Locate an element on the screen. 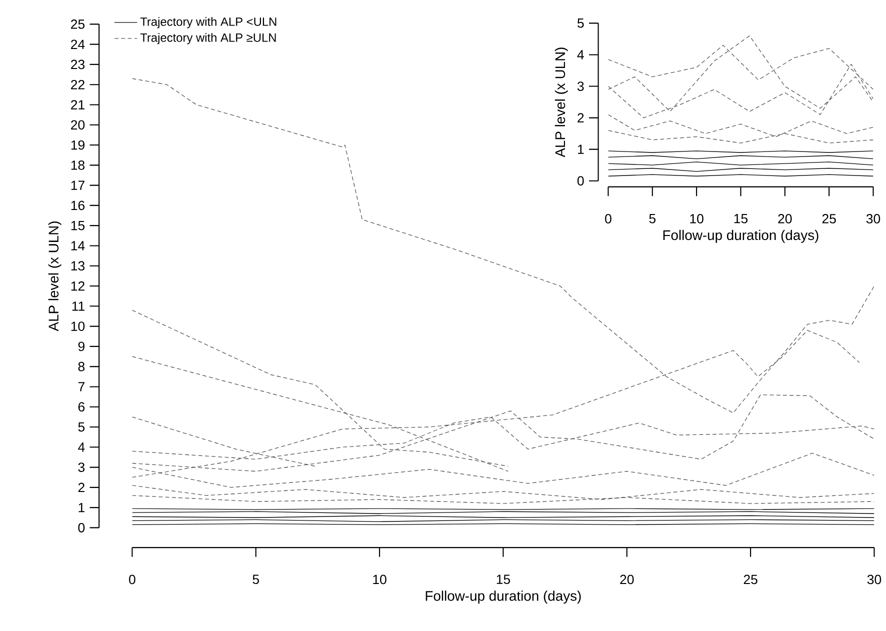  y-tick-label: 15 is located at coordinates (78, 225).